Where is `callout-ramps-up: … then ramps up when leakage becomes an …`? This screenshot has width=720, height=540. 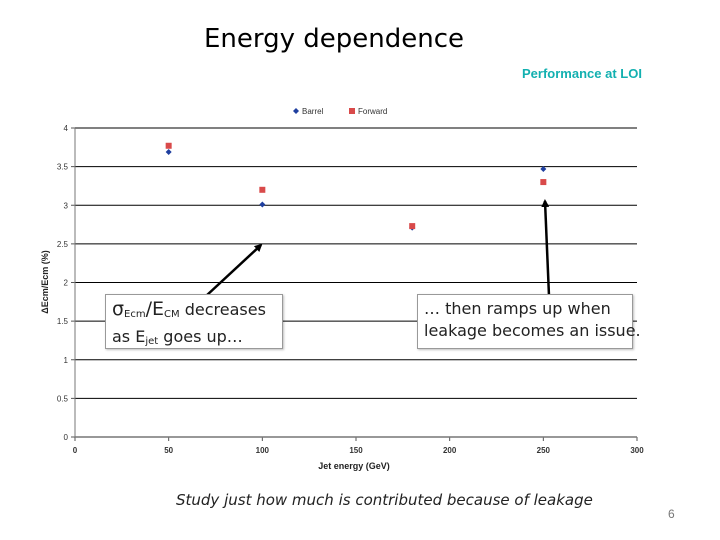 callout-ramps-up: … then ramps up when leakage becomes an … is located at coordinates (529, 321).